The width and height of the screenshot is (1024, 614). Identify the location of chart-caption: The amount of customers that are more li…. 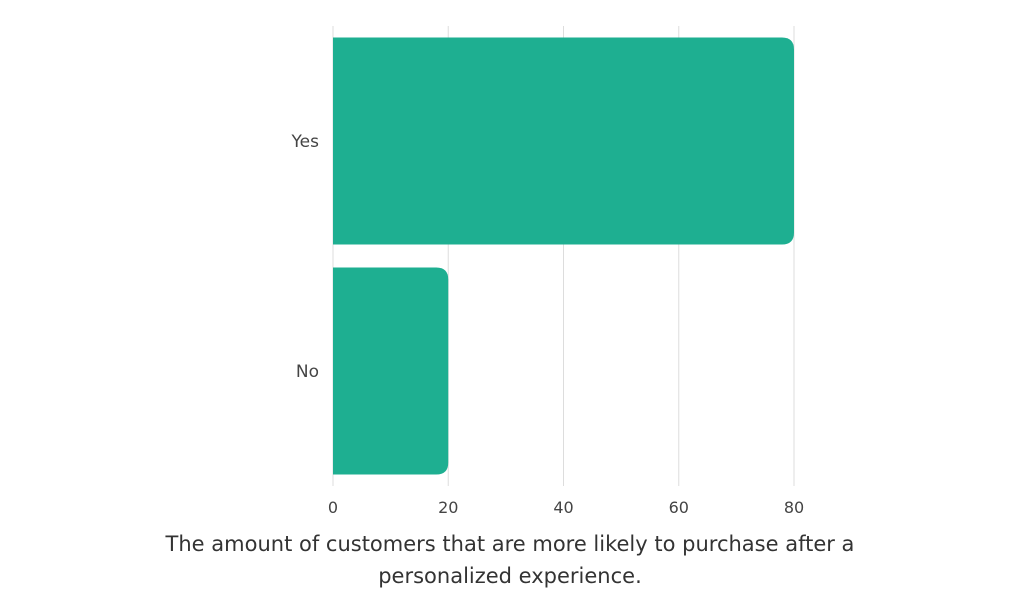
(510, 560).